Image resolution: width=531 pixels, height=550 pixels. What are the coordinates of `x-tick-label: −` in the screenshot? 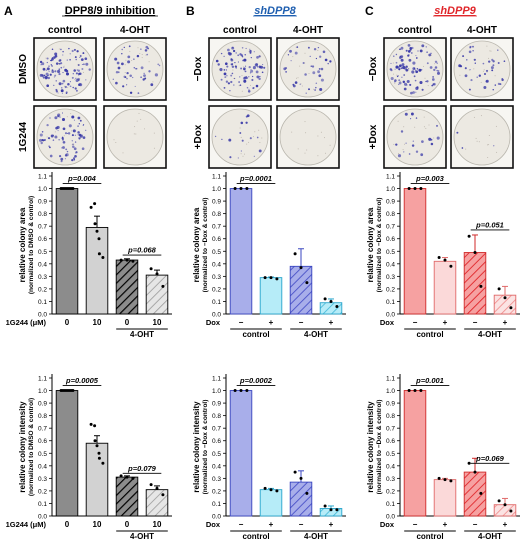 It's located at (301, 524).